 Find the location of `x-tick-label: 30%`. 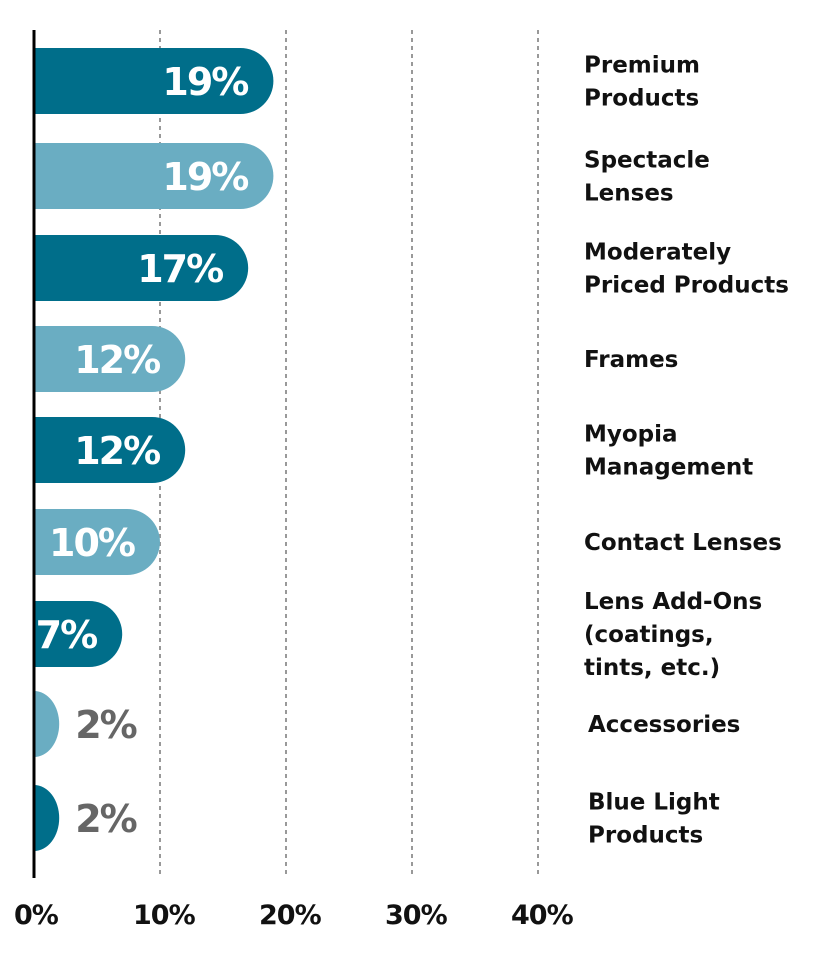

x-tick-label: 30% is located at coordinates (416, 915).